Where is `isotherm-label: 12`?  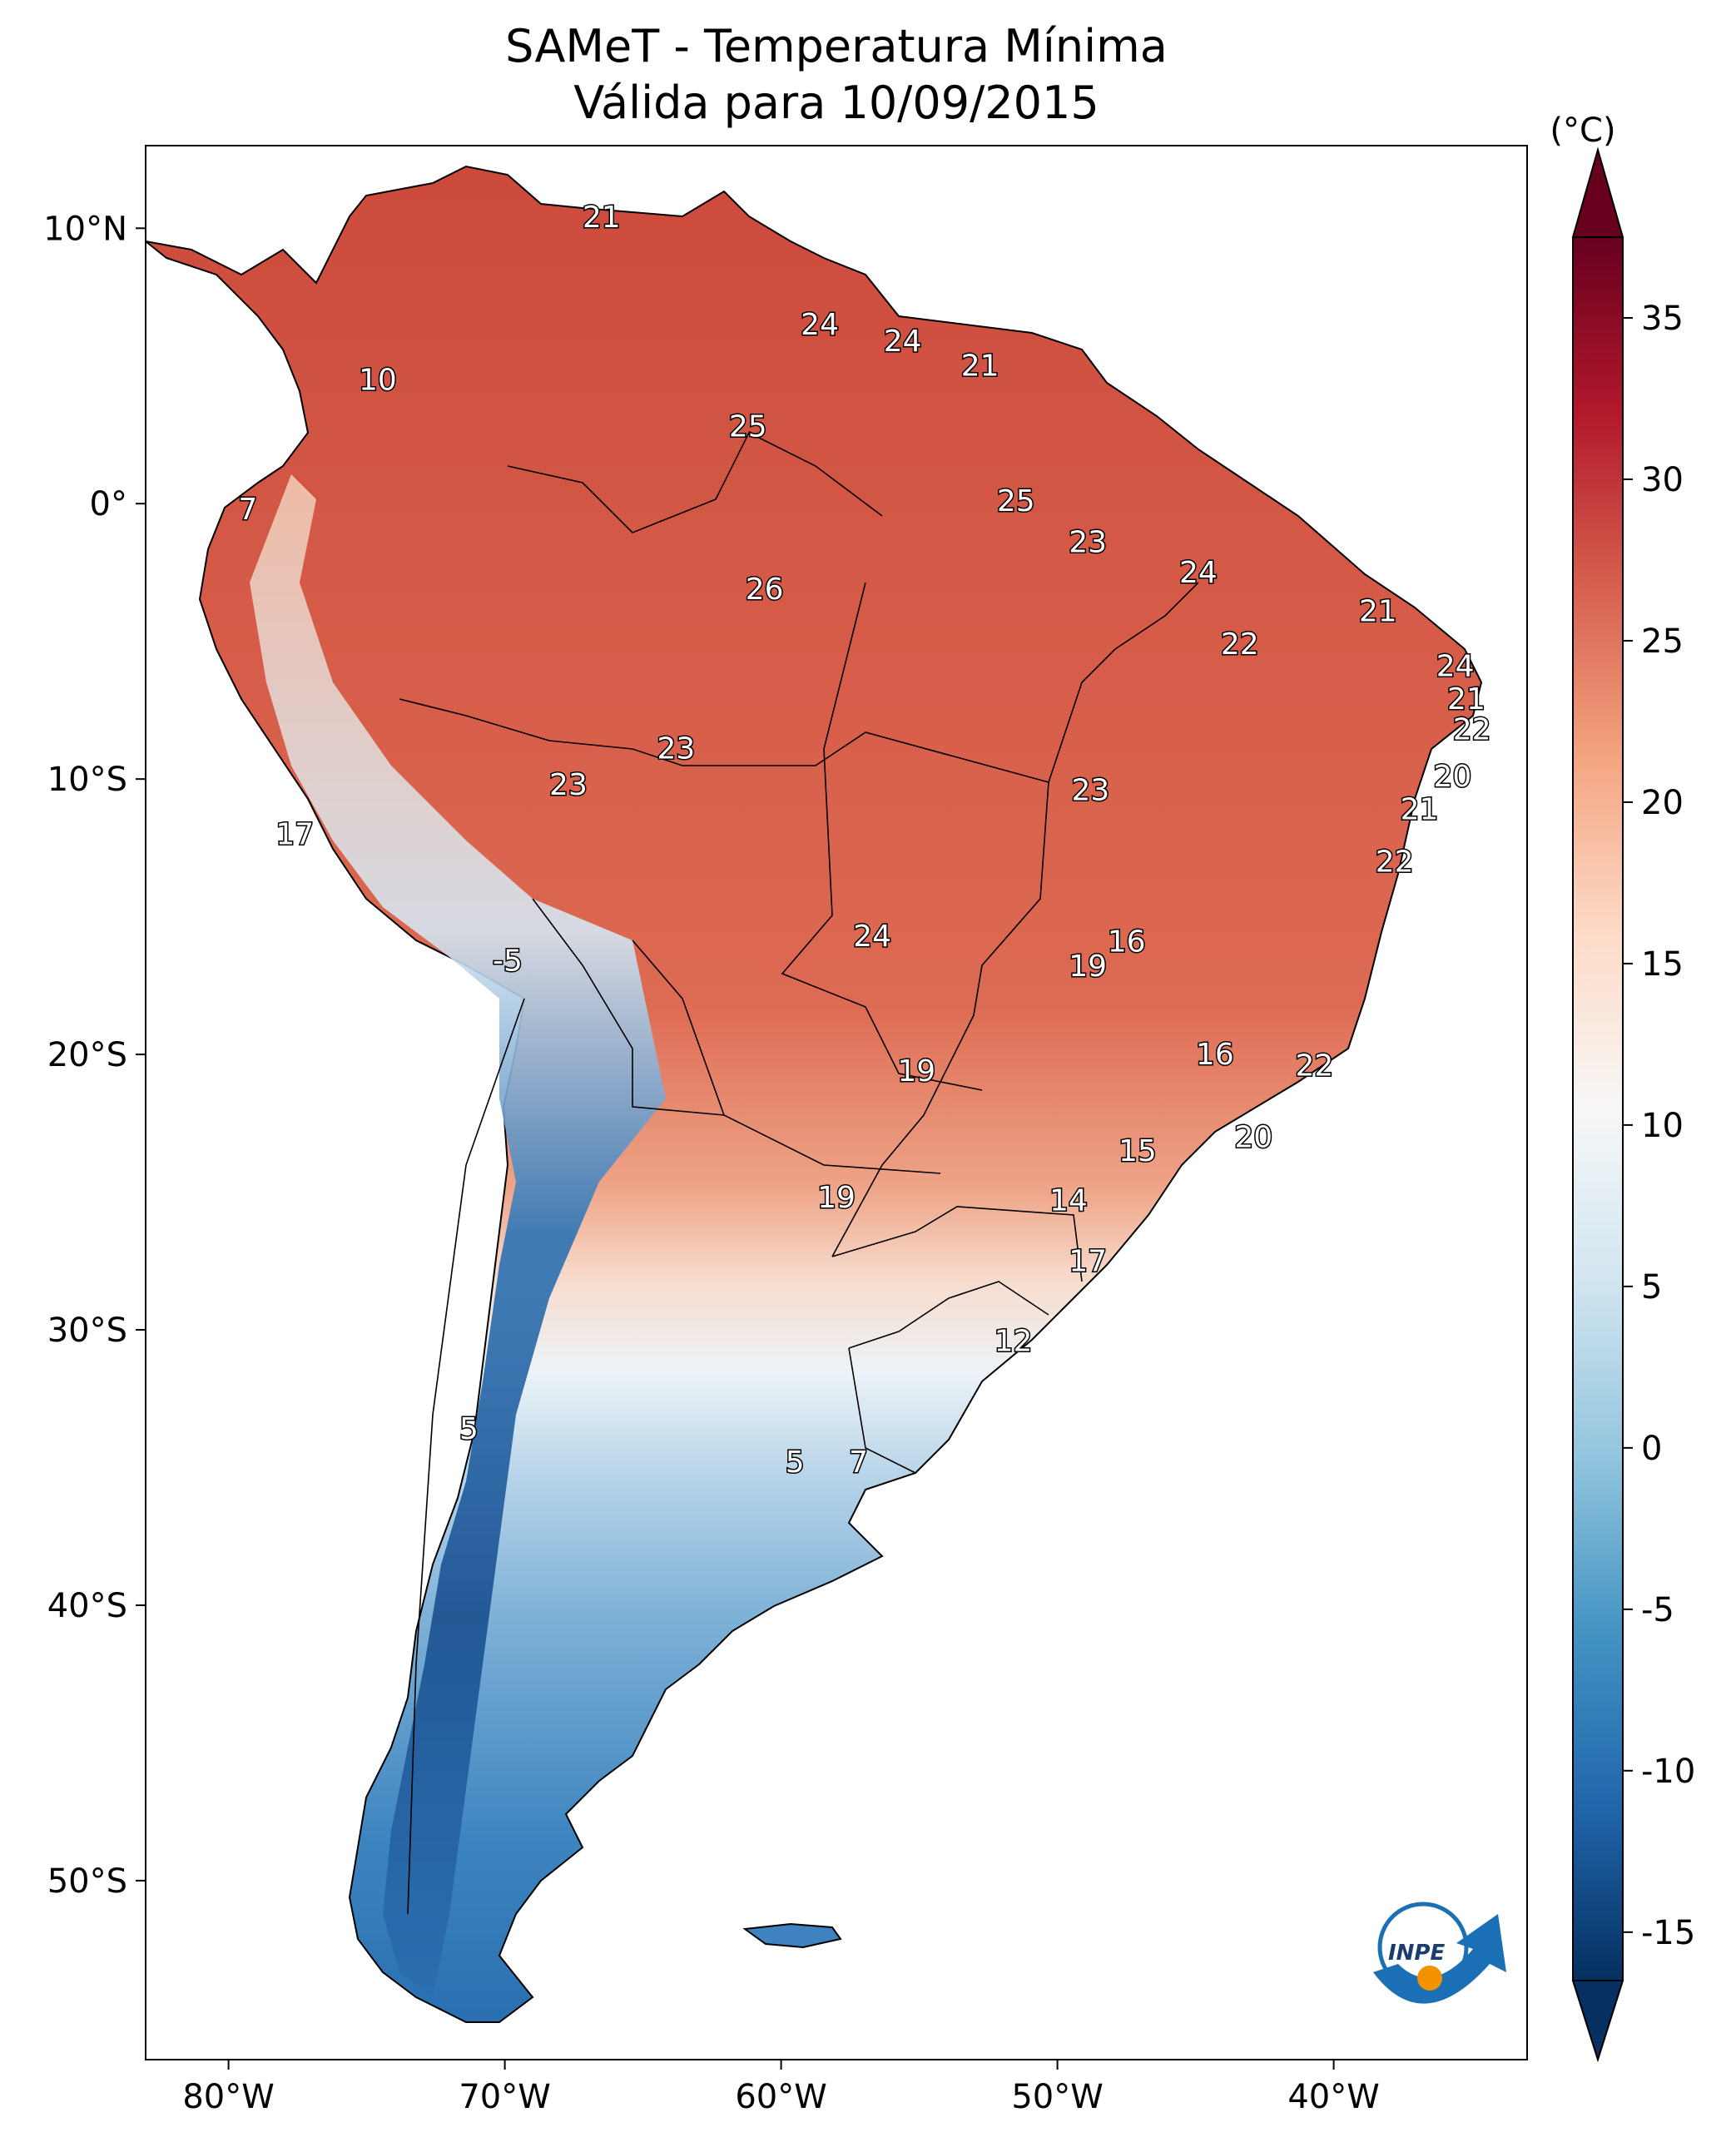 isotherm-label: 12 is located at coordinates (1013, 1341).